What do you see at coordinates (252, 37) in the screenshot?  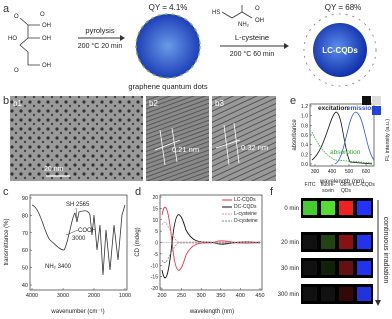 I see `step-label: L-cysteine` at bounding box center [252, 37].